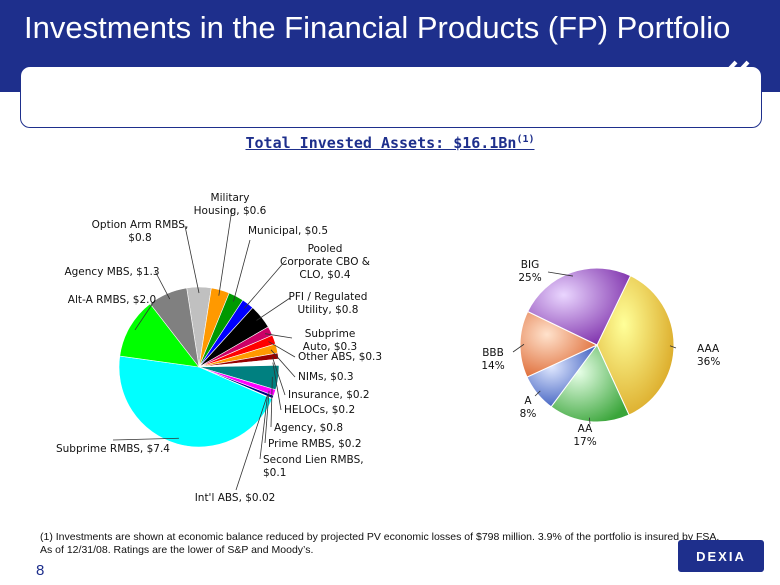 Image resolution: width=780 pixels, height=585 pixels. I want to click on slice-label-subprime-rmbs-7-4: Subprime RMBS, $7.4, so click(113, 449).